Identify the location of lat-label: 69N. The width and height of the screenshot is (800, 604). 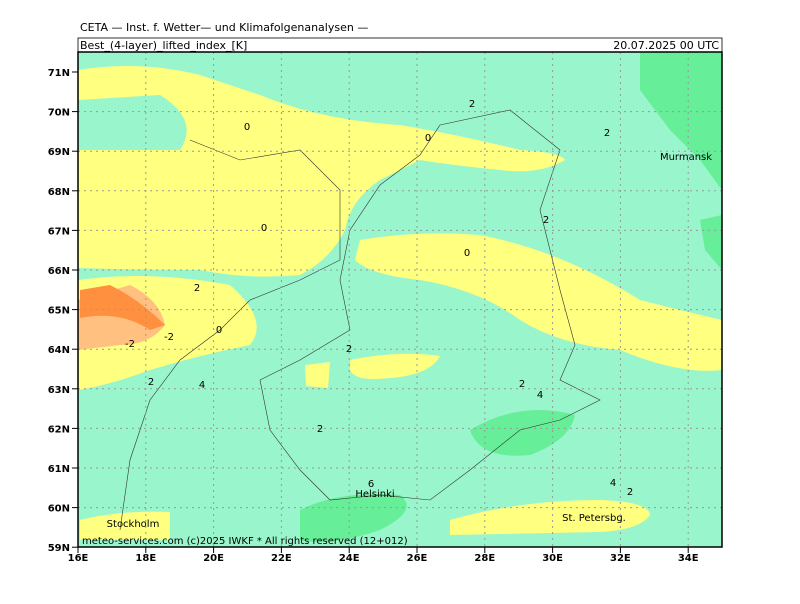
(59, 152).